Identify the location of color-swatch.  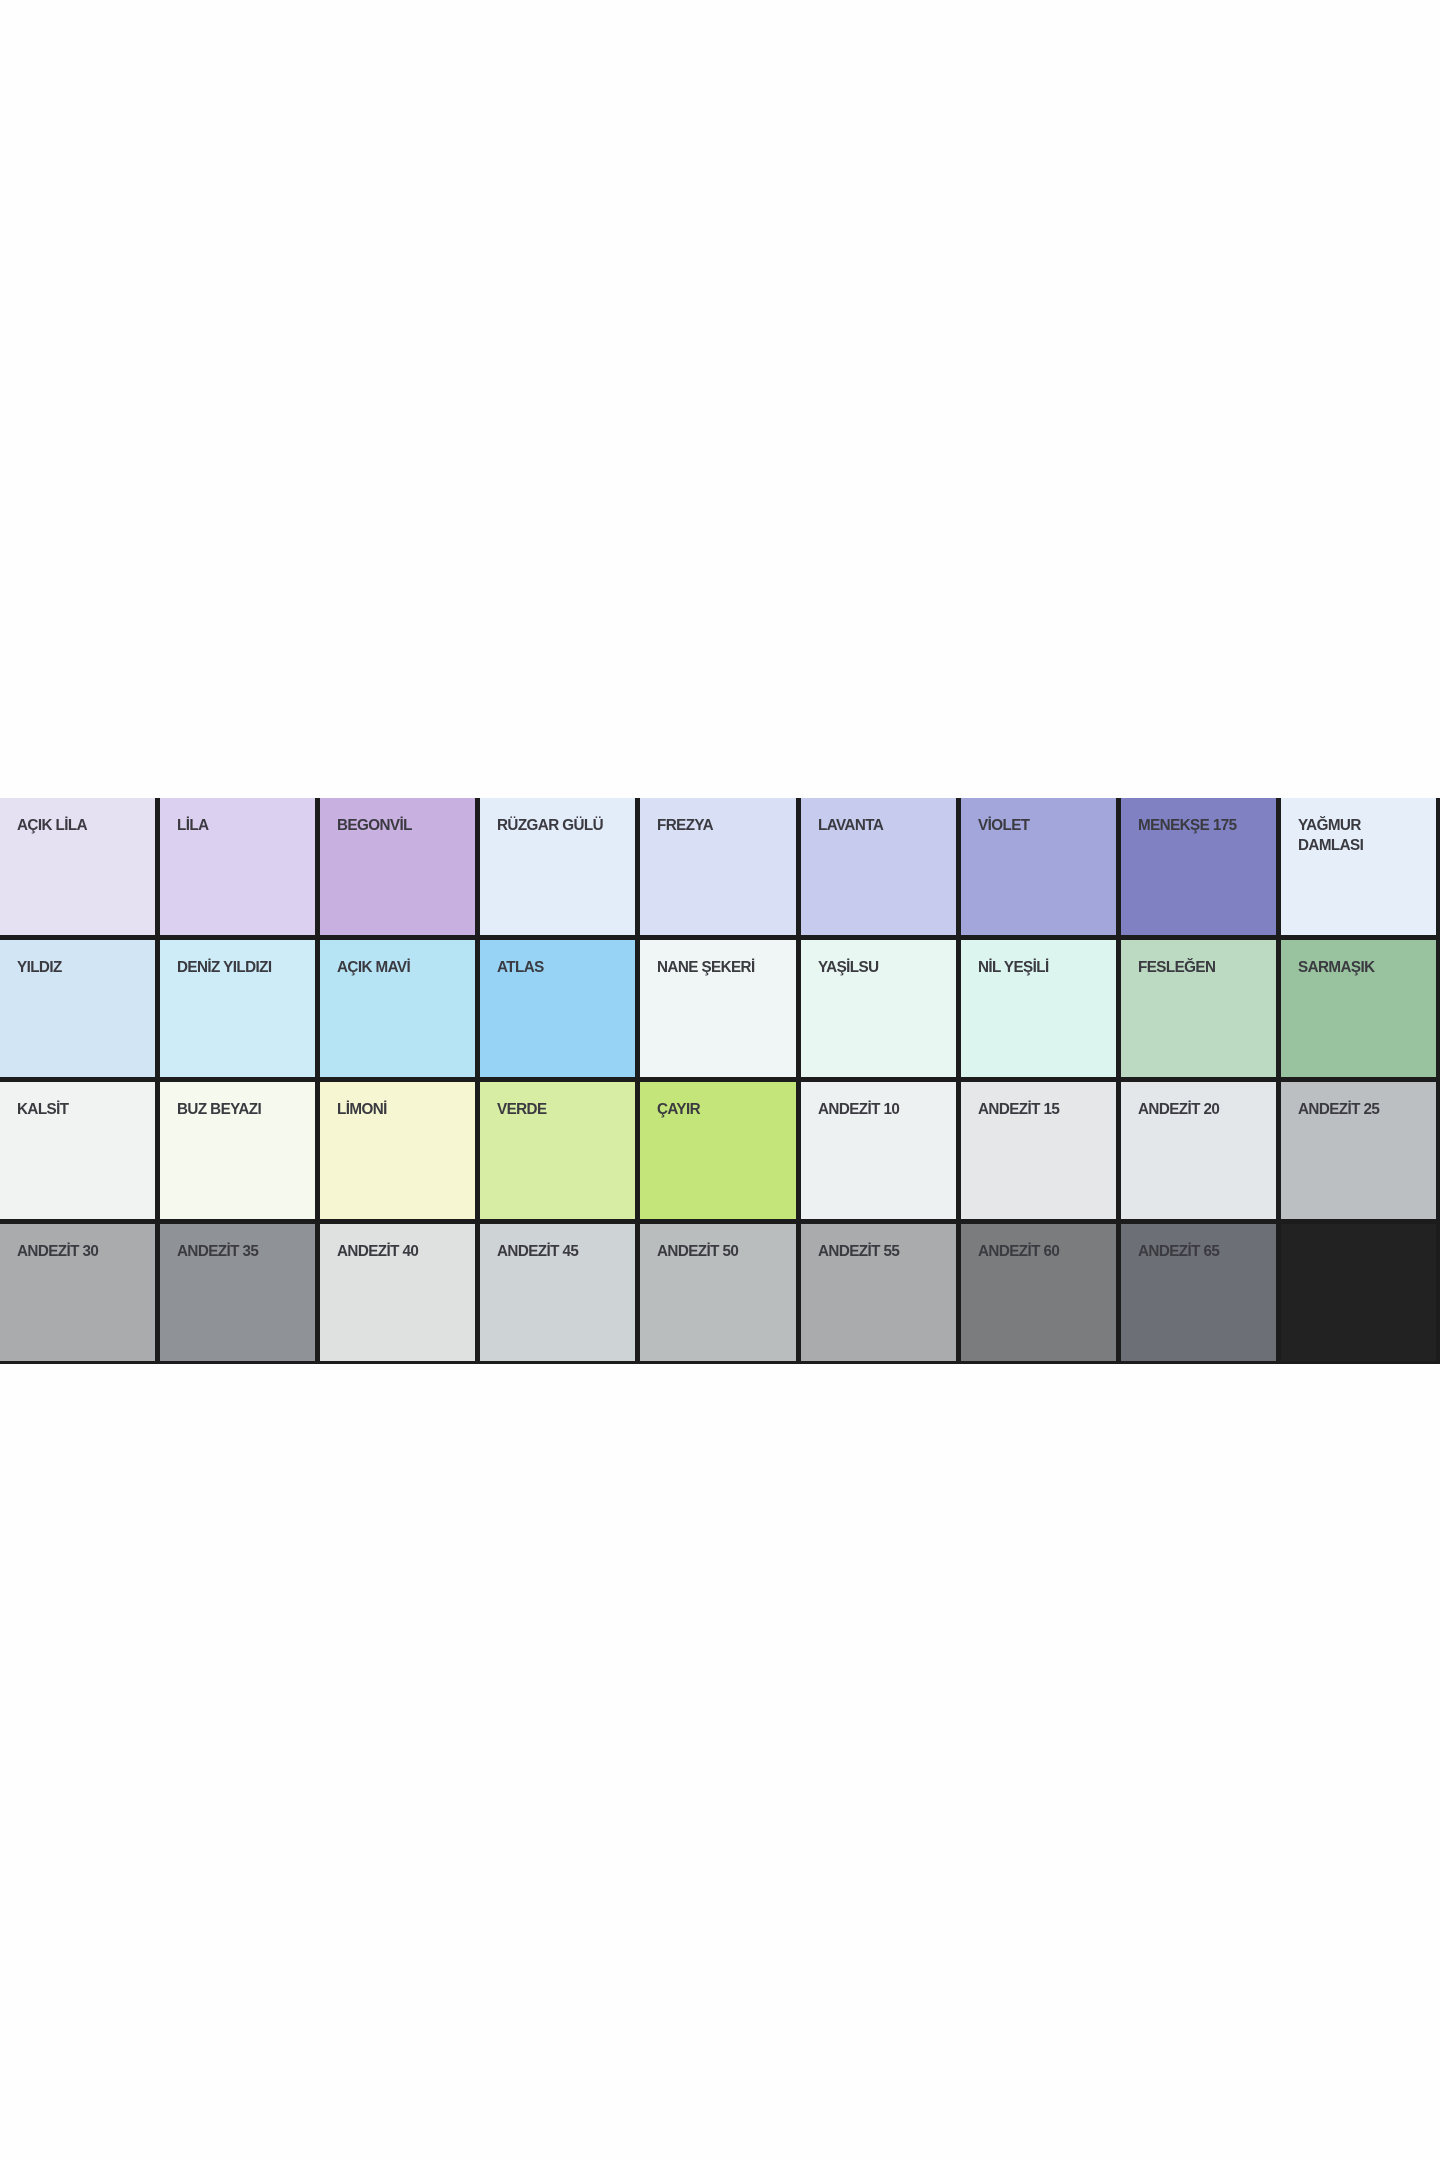
(1358, 1292).